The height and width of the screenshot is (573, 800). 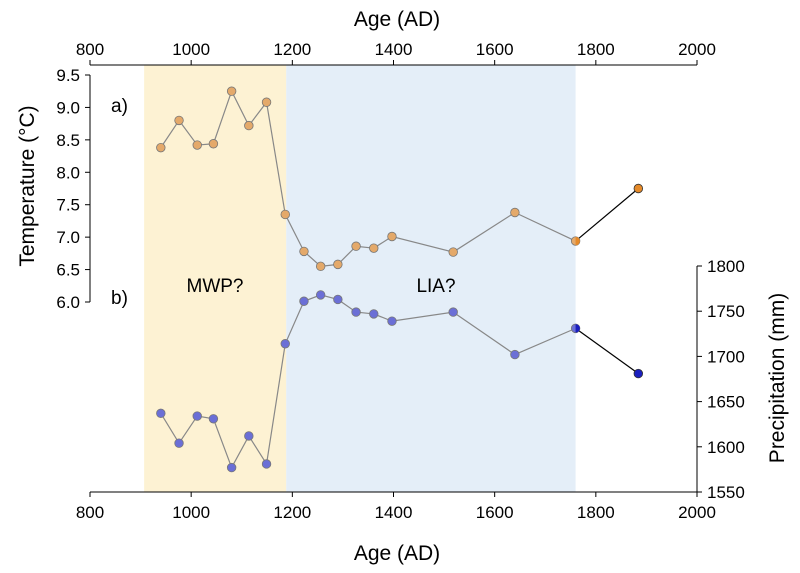 I want to click on top-x-axis-title: Age (AD), so click(x=397, y=19).